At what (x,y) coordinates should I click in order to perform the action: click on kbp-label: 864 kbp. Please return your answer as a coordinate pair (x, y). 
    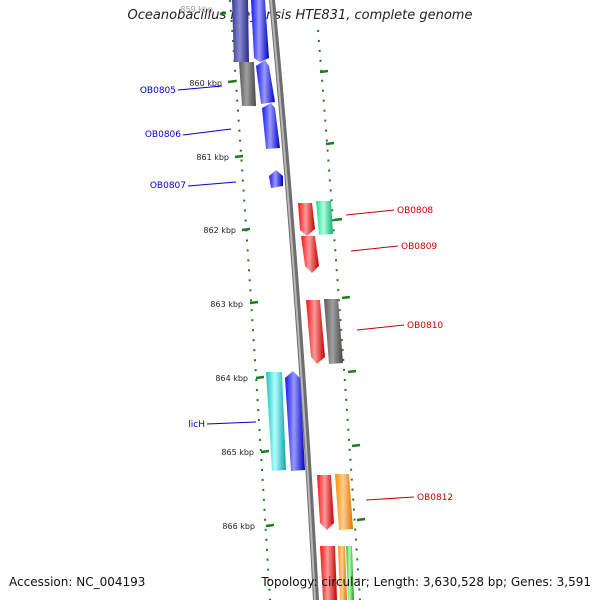
    Looking at the image, I should click on (231, 378).